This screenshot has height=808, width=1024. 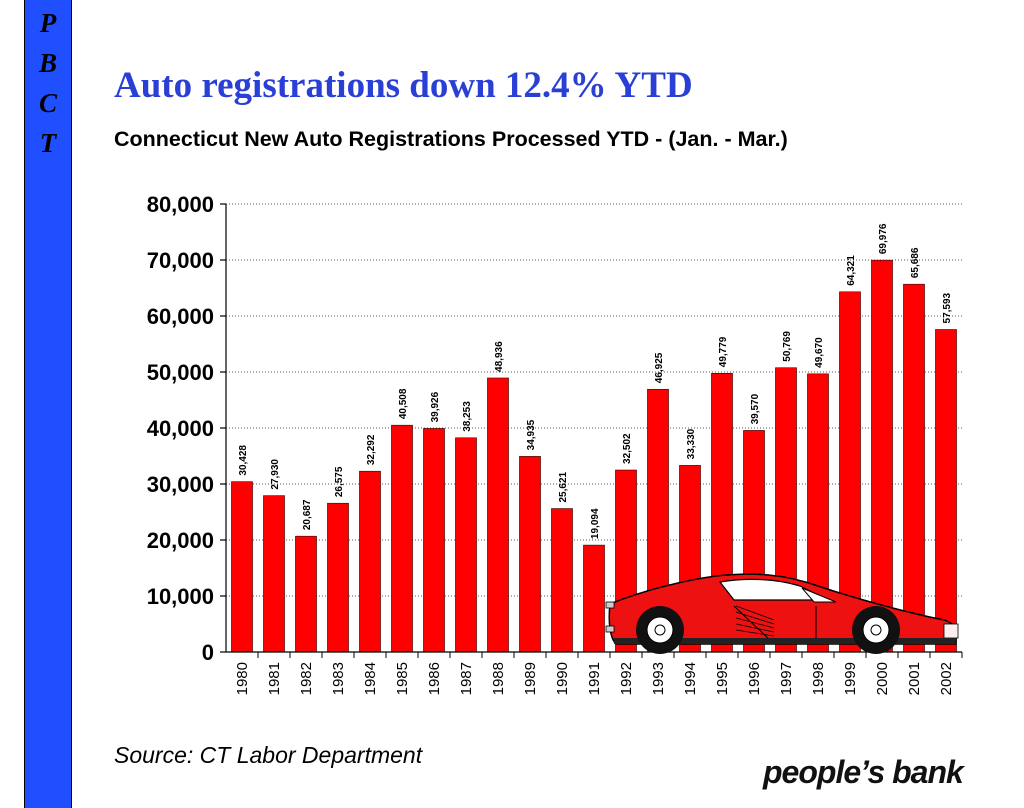 I want to click on x-tick-label: 1999, so click(x=850, y=678).